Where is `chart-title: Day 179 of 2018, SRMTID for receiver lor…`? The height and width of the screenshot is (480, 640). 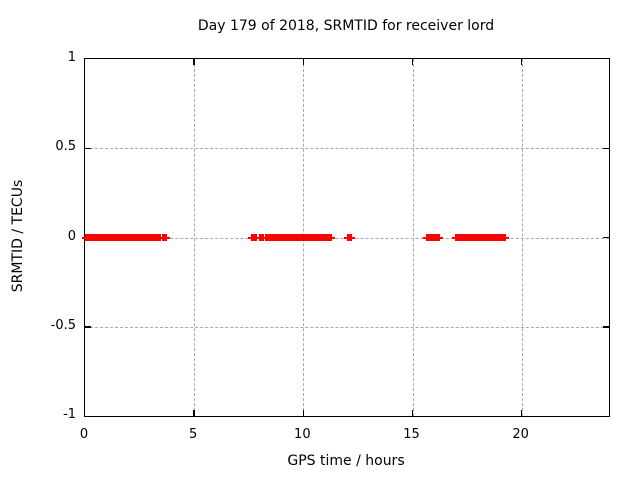
chart-title: Day 179 of 2018, SRMTID for receiver lor… is located at coordinates (346, 26).